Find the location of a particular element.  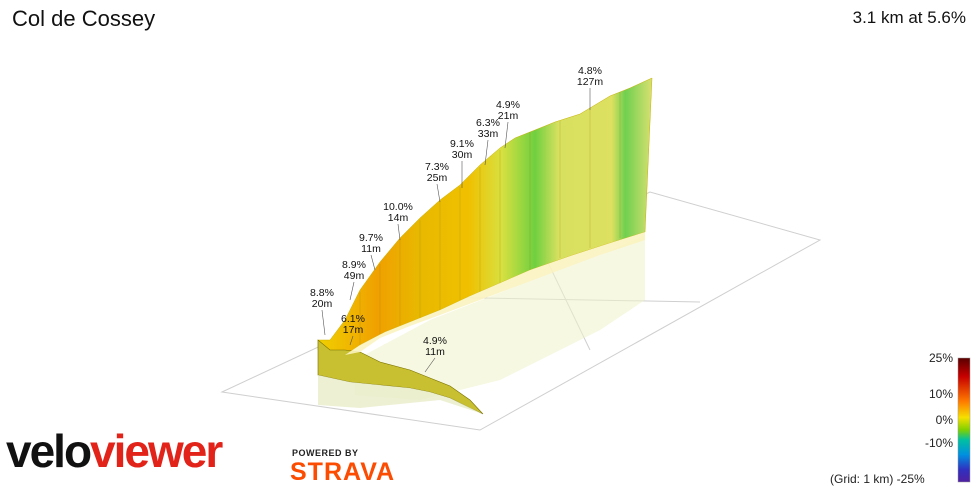

callout-length: 25m is located at coordinates (437, 178).